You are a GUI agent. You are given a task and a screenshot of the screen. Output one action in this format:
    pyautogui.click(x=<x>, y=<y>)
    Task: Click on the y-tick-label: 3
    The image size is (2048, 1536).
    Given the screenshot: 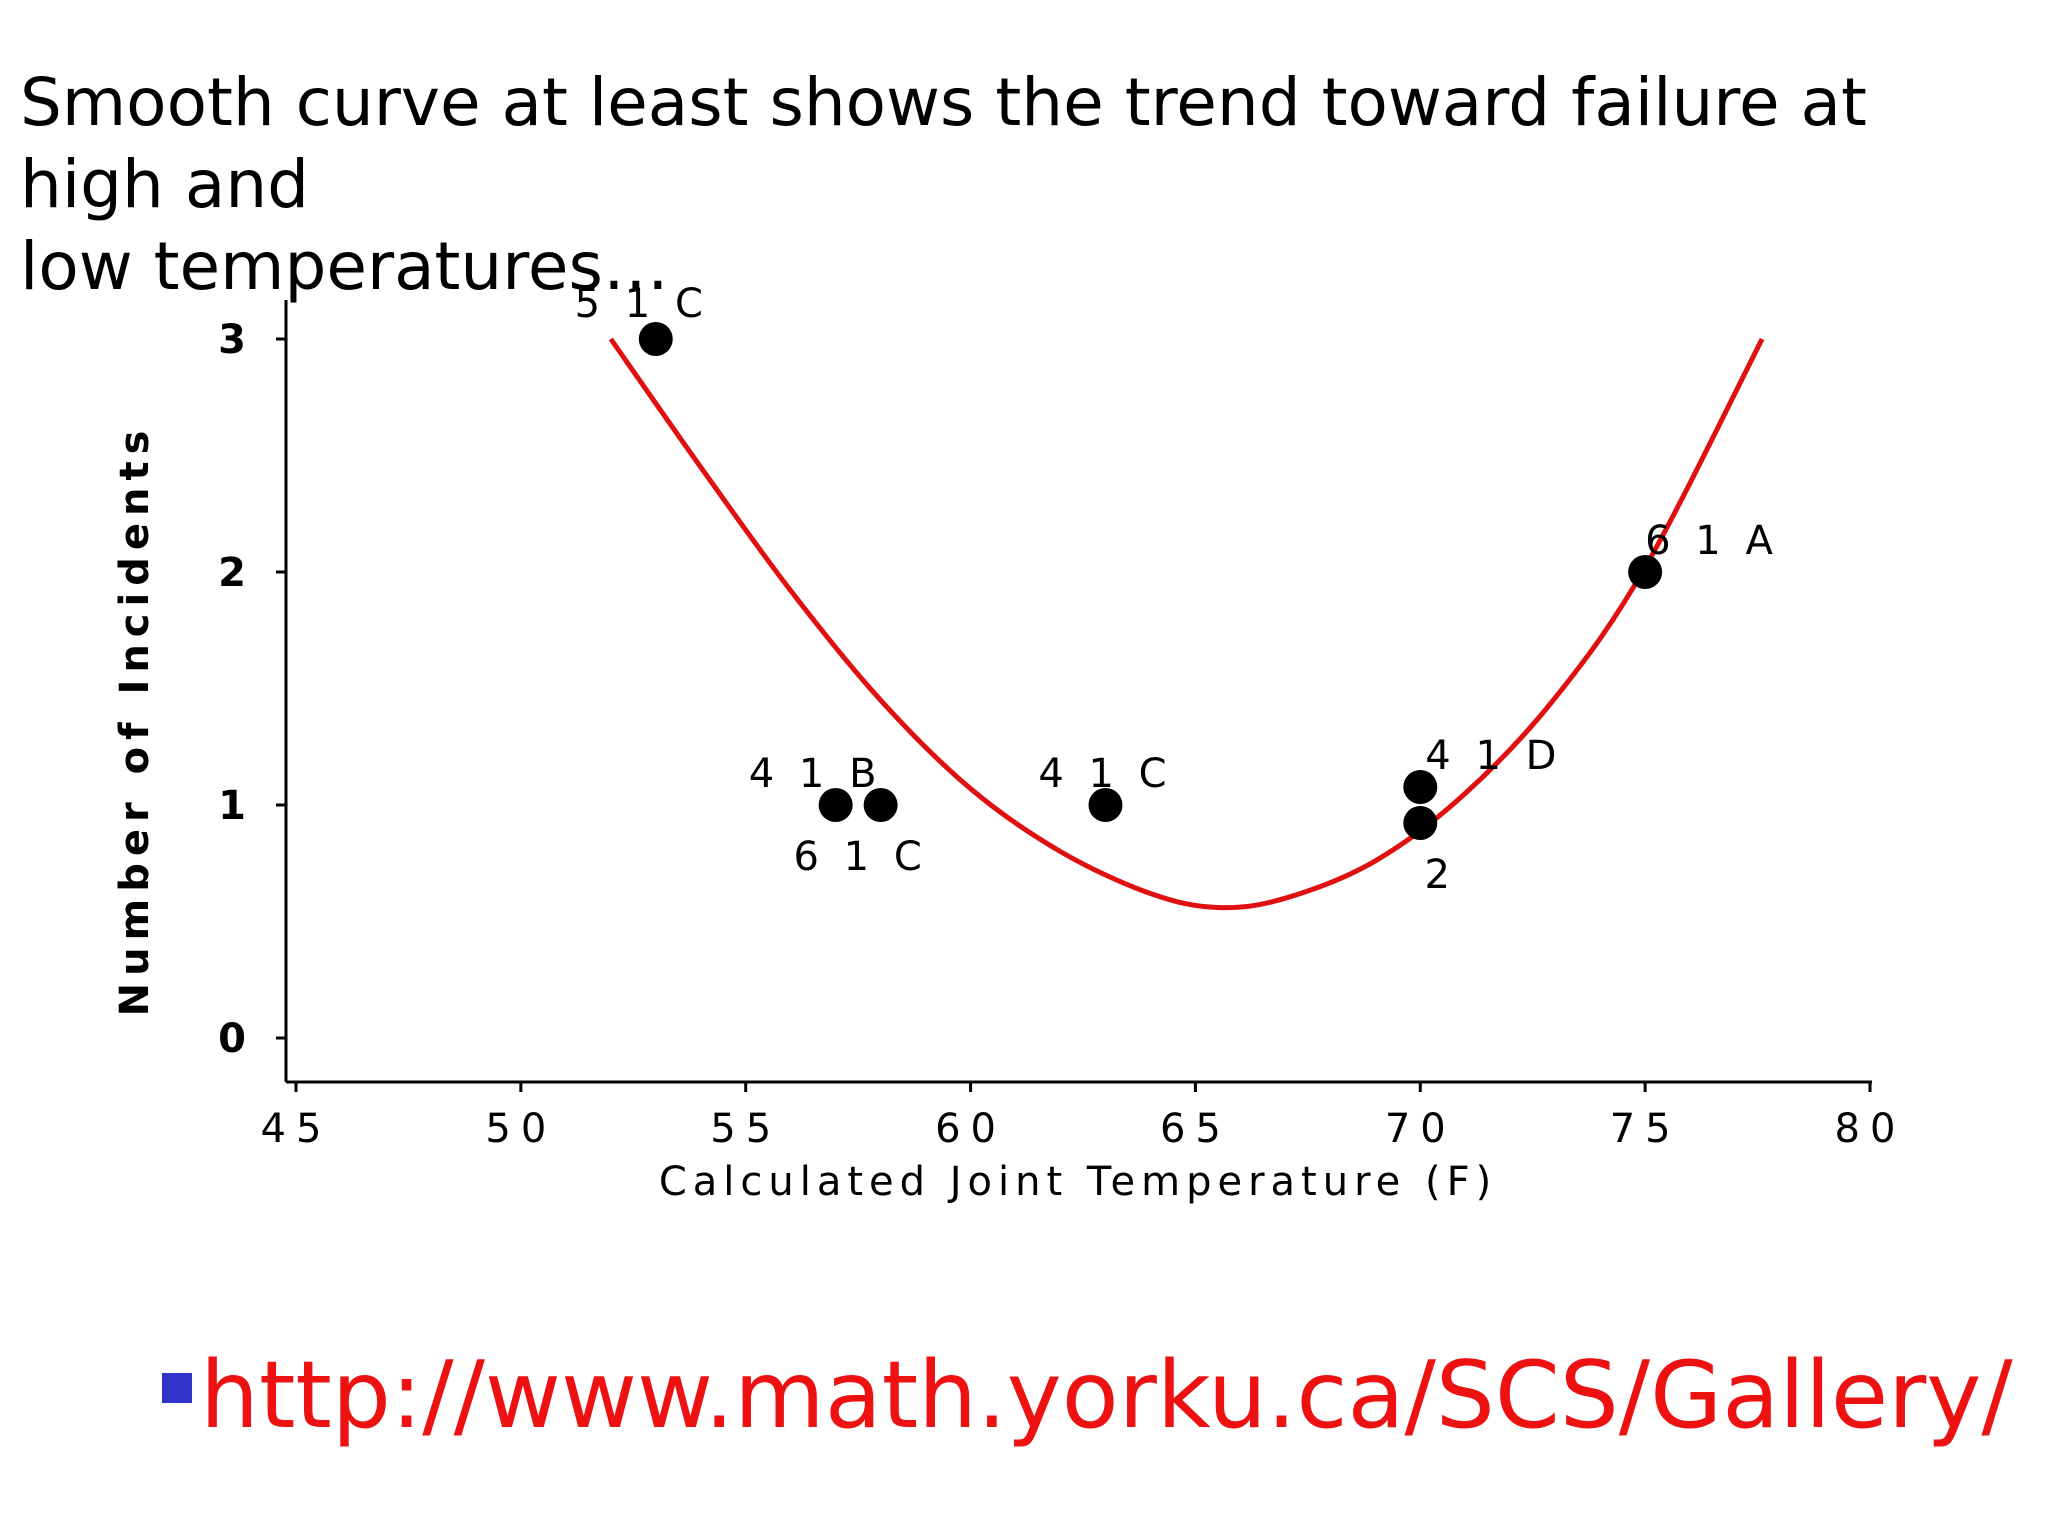 What is the action you would take?
    pyautogui.click(x=232, y=340)
    